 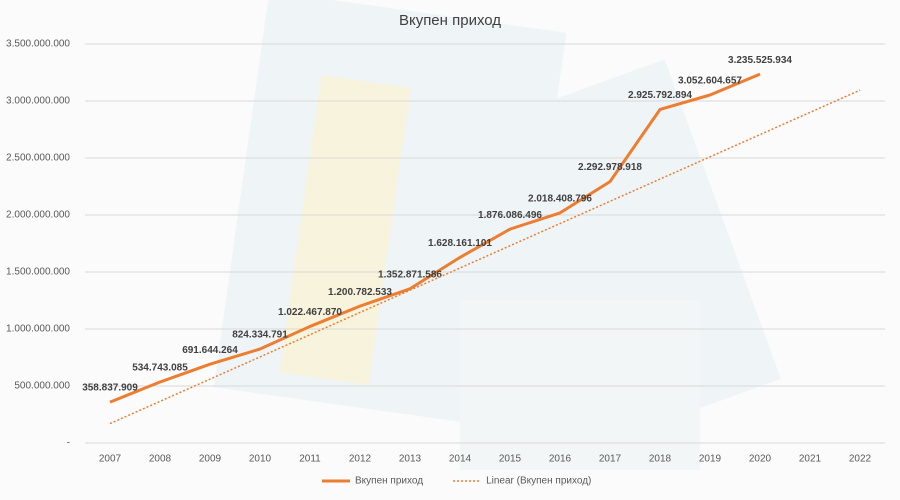 What do you see at coordinates (38, 44) in the screenshot?
I see `y-tick-label: 3.500.000.000` at bounding box center [38, 44].